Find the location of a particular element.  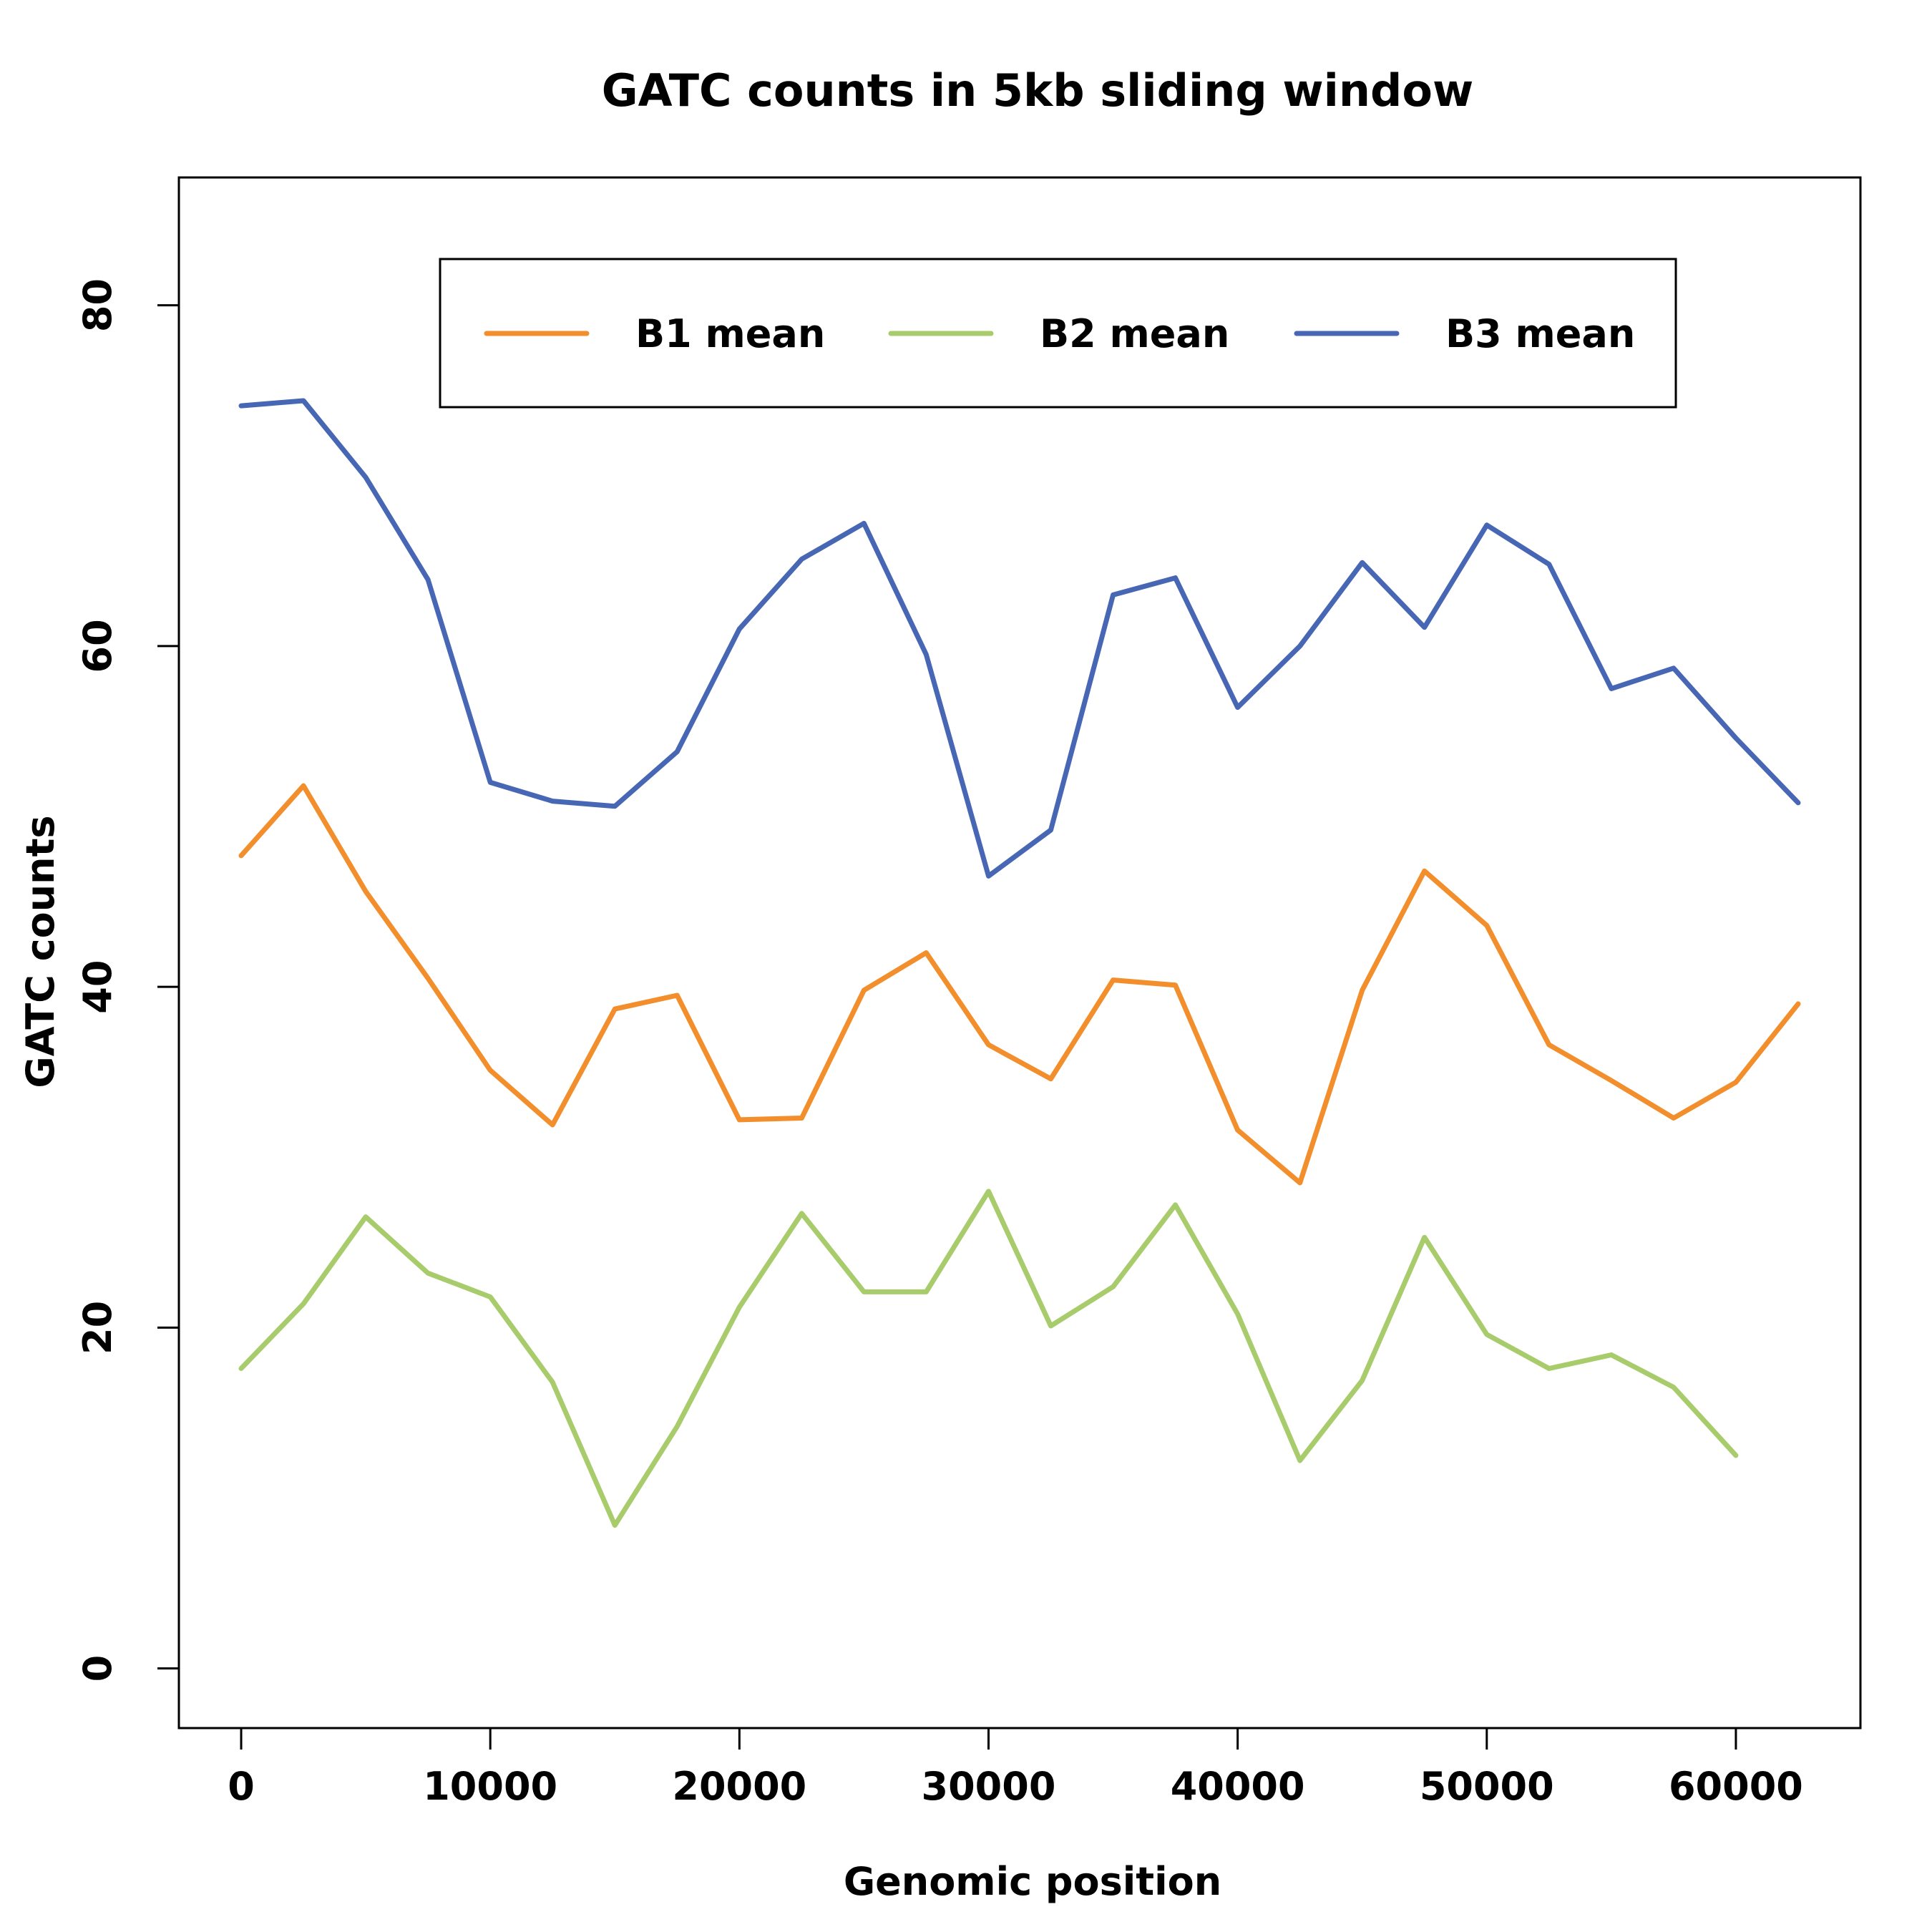

legend-items: B1 mean B2 mean B3 mean is located at coordinates (1059, 333).